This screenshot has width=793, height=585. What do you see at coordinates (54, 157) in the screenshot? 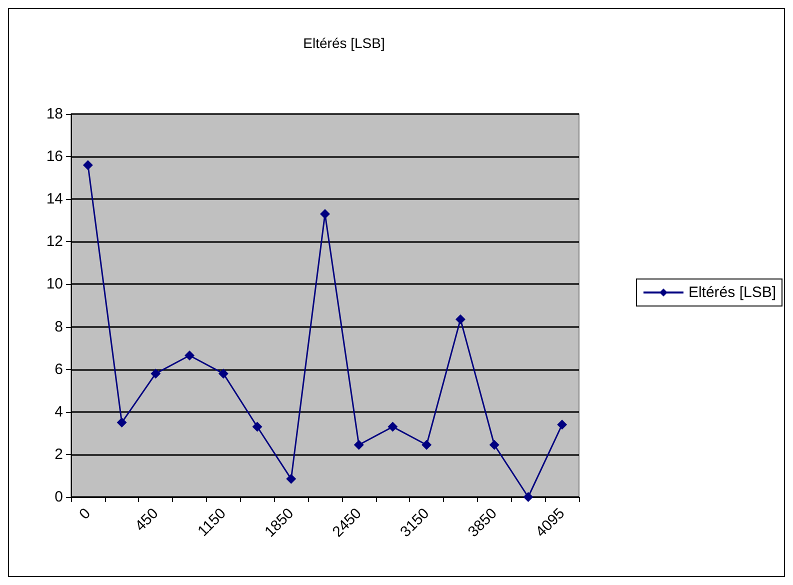
I see `y-tick-label: 16` at bounding box center [54, 157].